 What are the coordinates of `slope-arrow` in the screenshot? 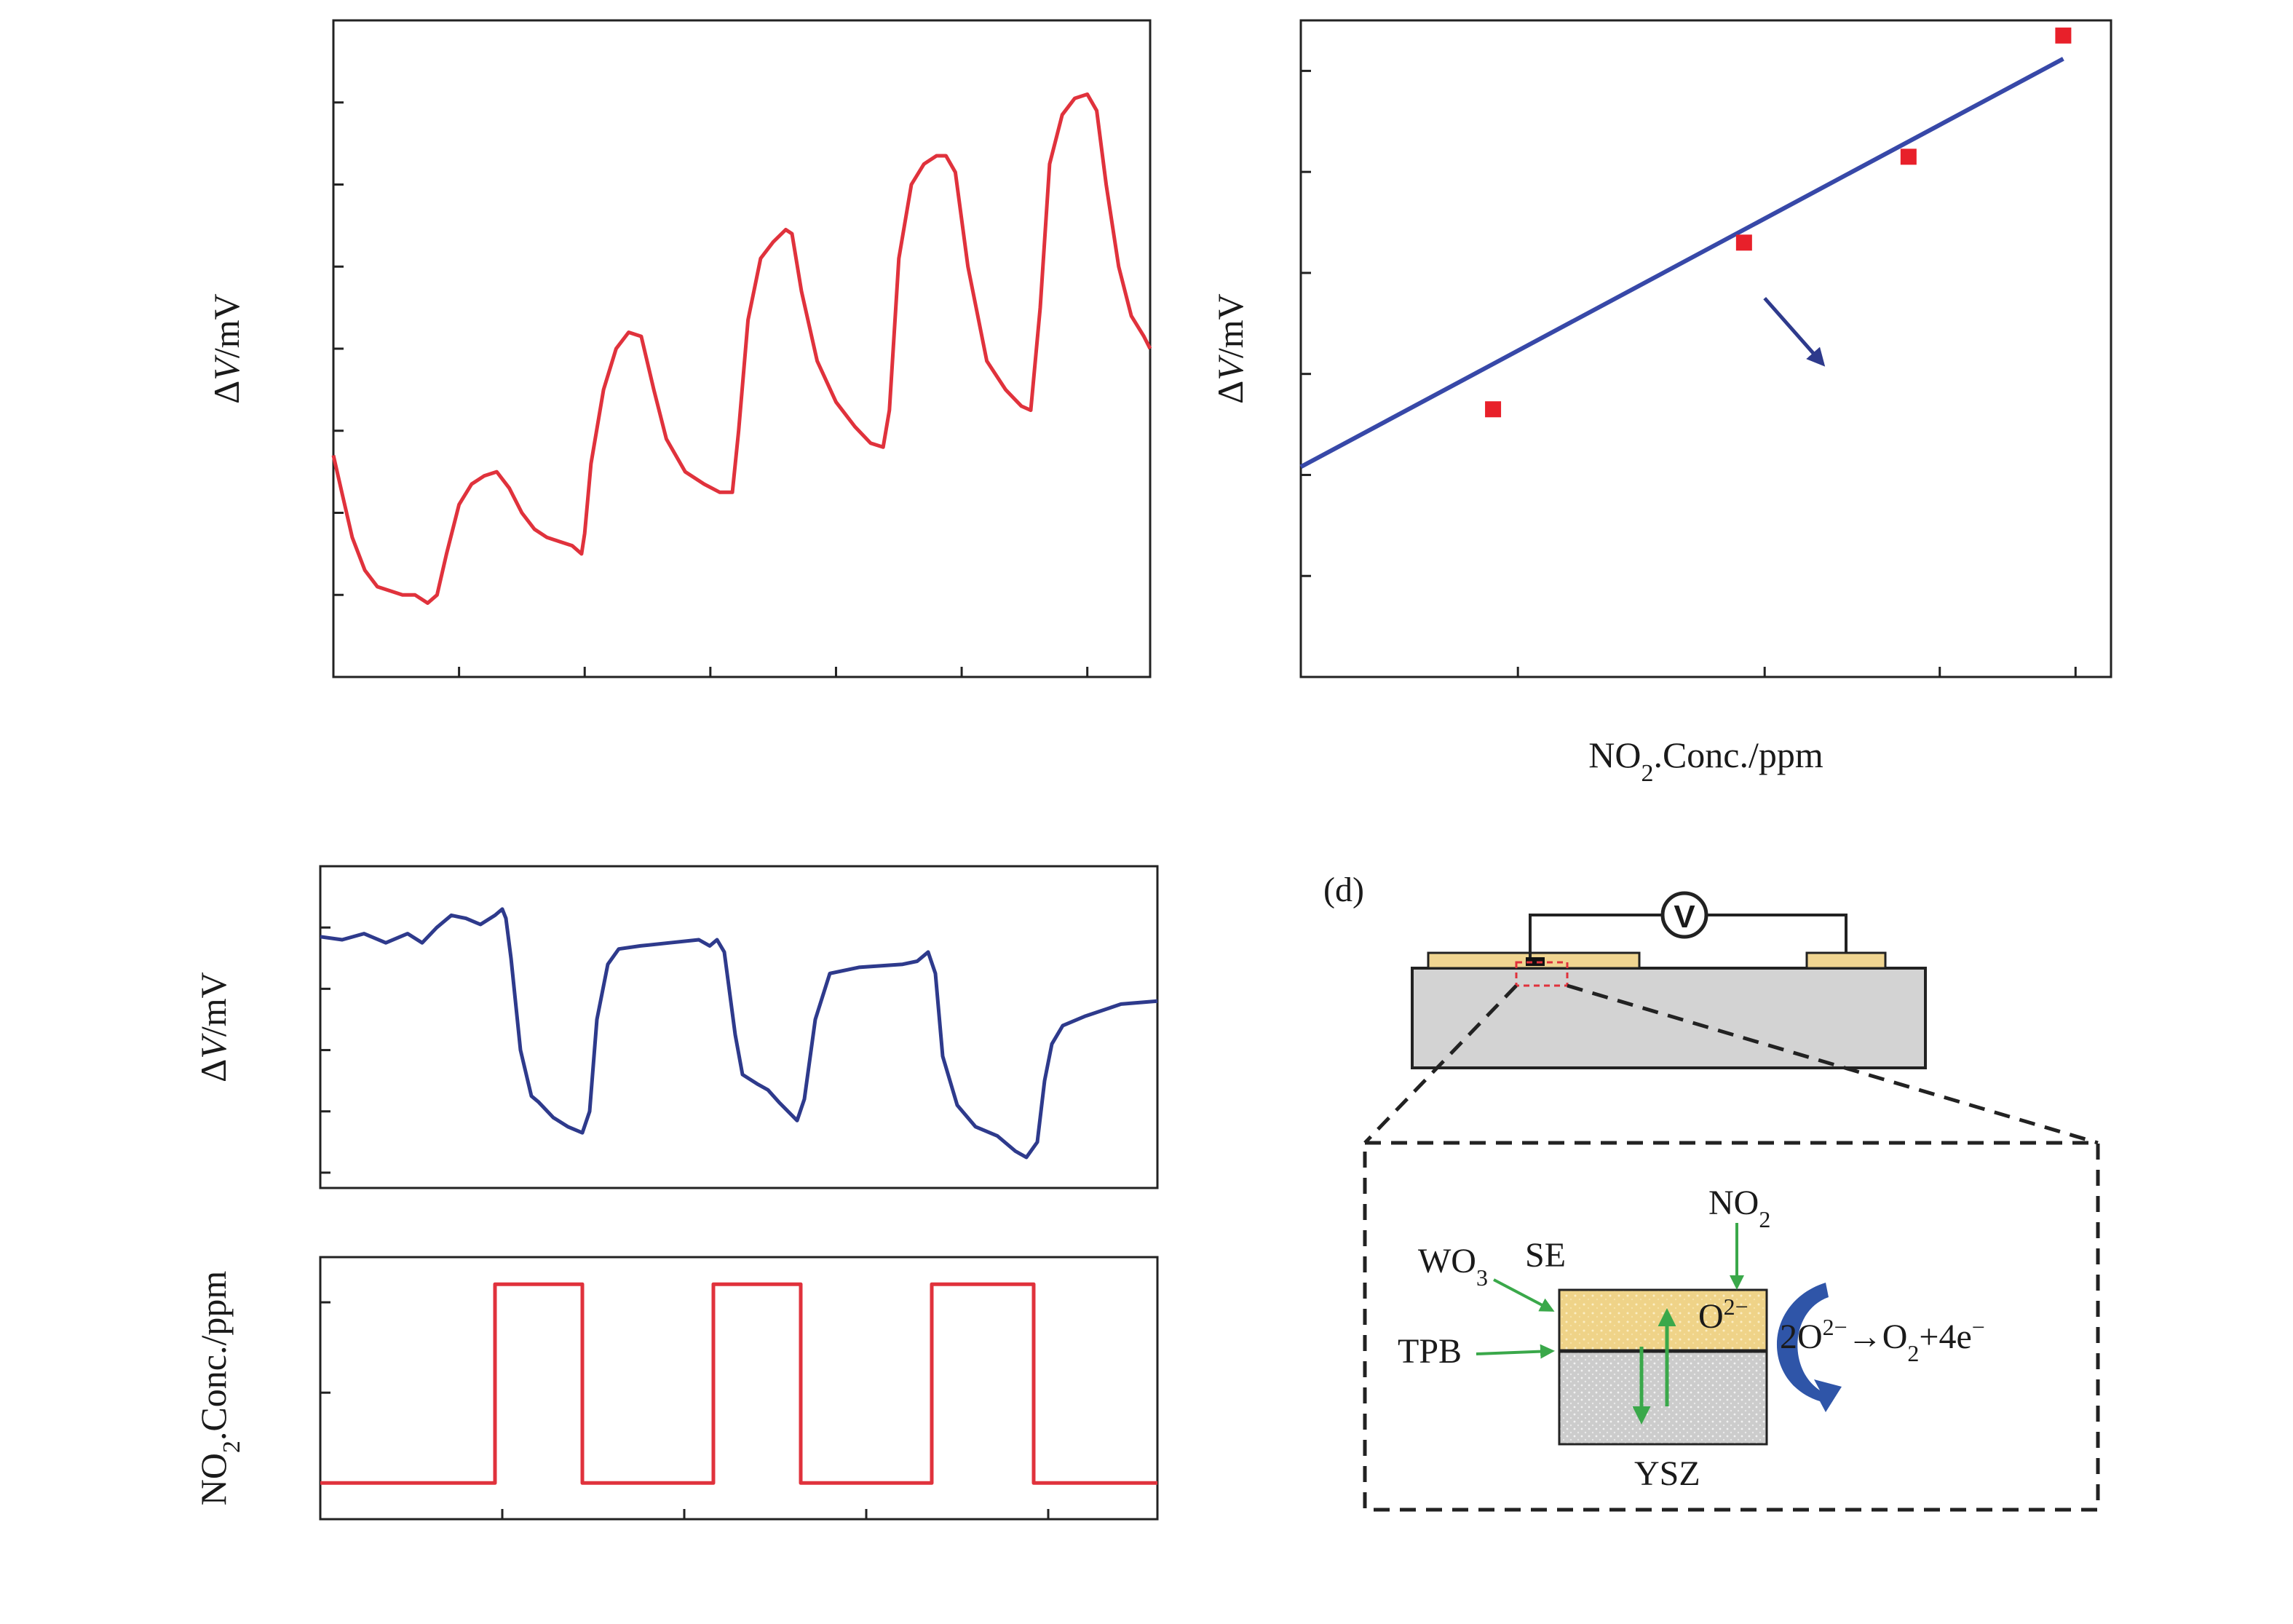 It's located at (1794, 331).